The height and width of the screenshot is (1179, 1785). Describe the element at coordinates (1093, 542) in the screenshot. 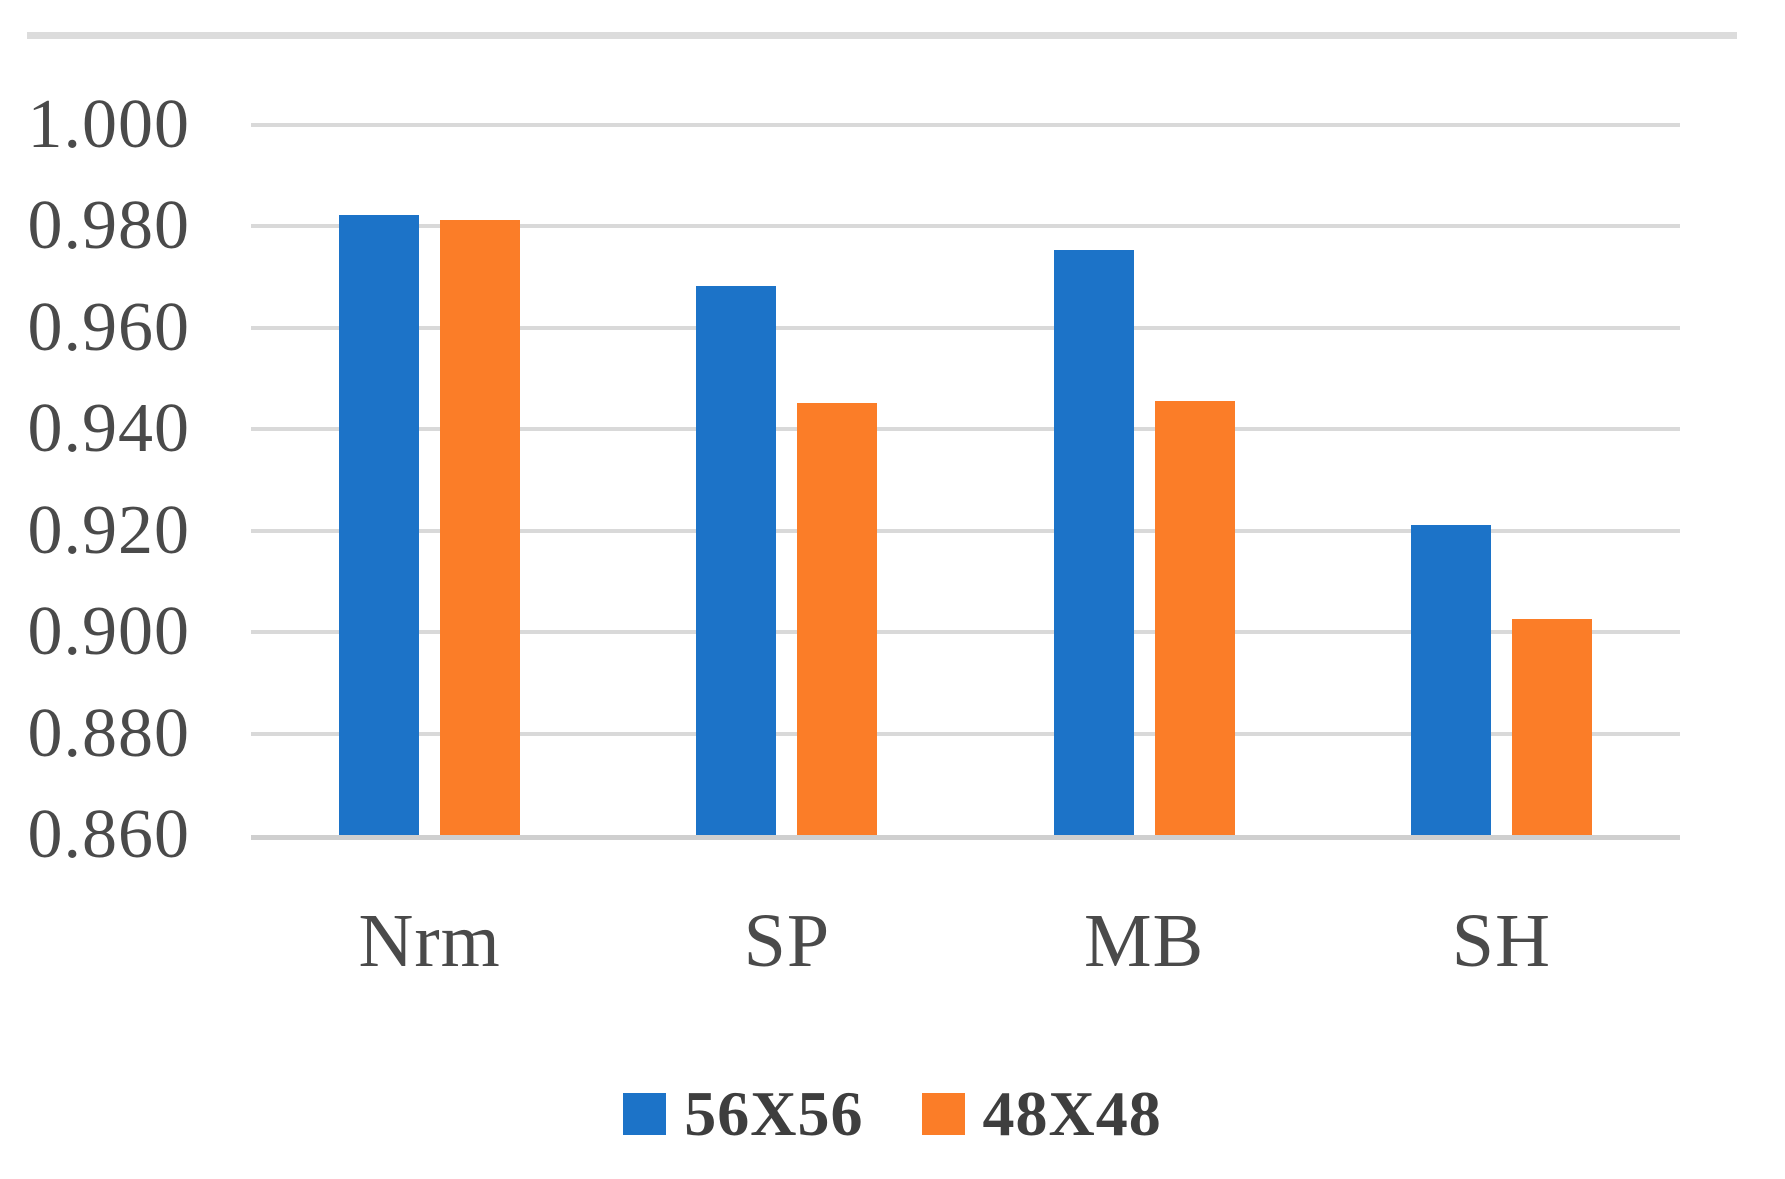

I see `bar-56x56-mb` at that location.